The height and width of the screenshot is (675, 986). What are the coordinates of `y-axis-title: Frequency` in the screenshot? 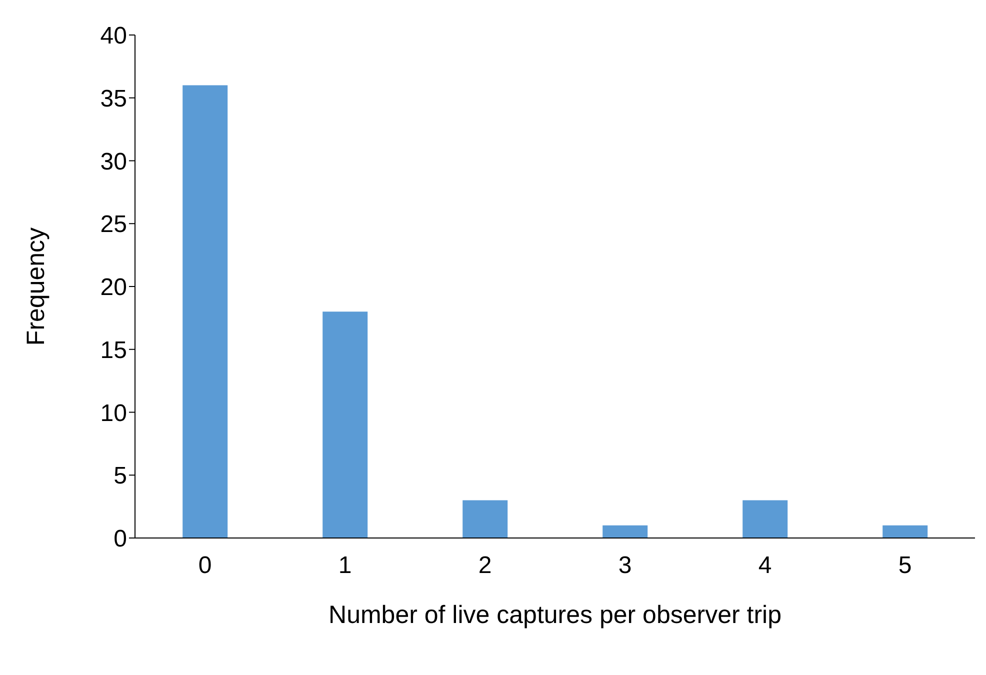 It's located at (36, 286).